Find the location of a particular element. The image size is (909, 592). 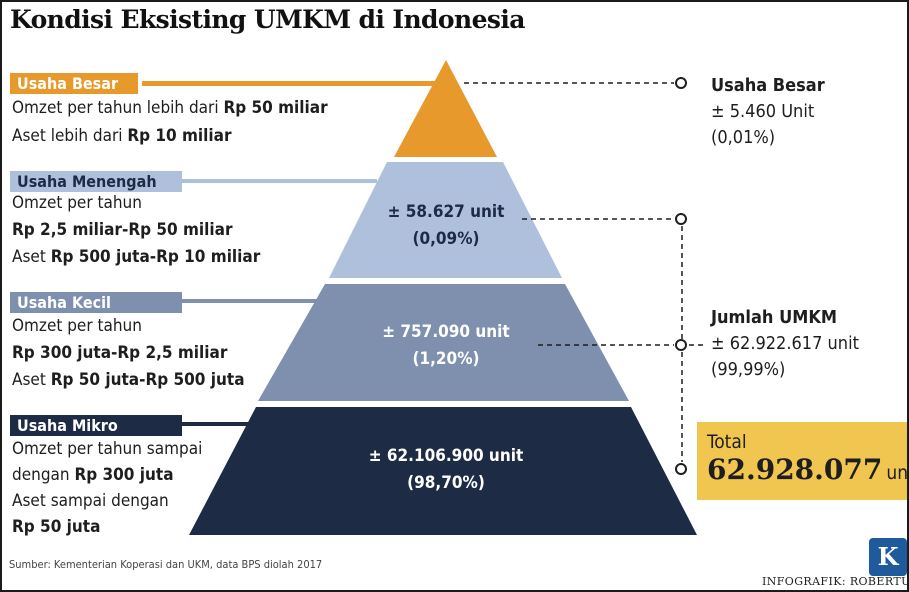

total-unit: unit is located at coordinates (897, 473).